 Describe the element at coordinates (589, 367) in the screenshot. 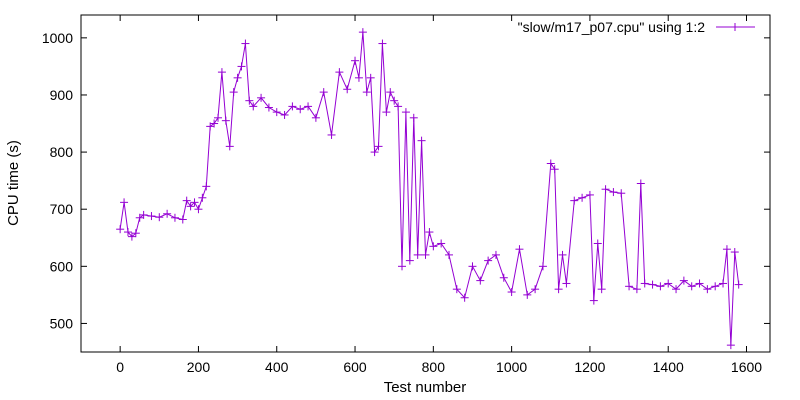

I see `x-tick-label: 1200` at that location.